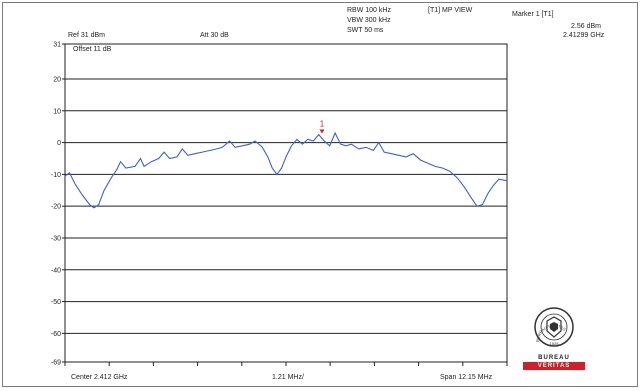  What do you see at coordinates (584, 35) in the screenshot?
I see `marker-frequency: 2.41299 GHz` at bounding box center [584, 35].